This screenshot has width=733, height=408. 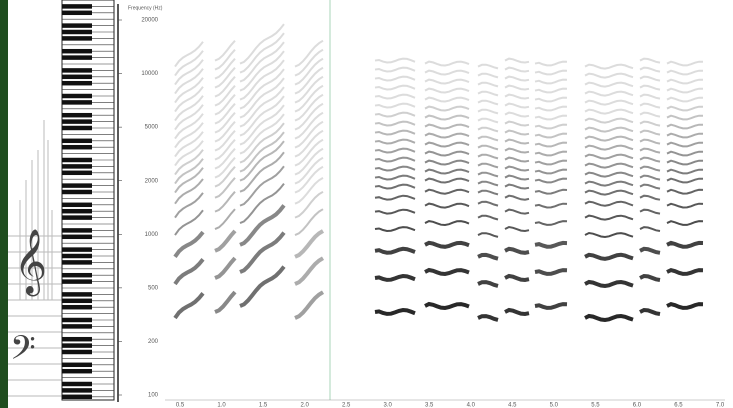 I want to click on side-bar, so click(x=4, y=204).